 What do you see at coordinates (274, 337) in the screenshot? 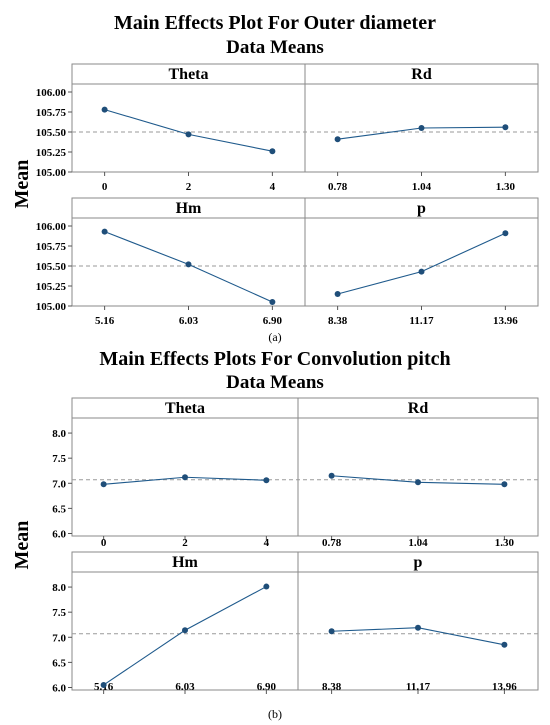
I see `figure-caption: (a)` at bounding box center [274, 337].